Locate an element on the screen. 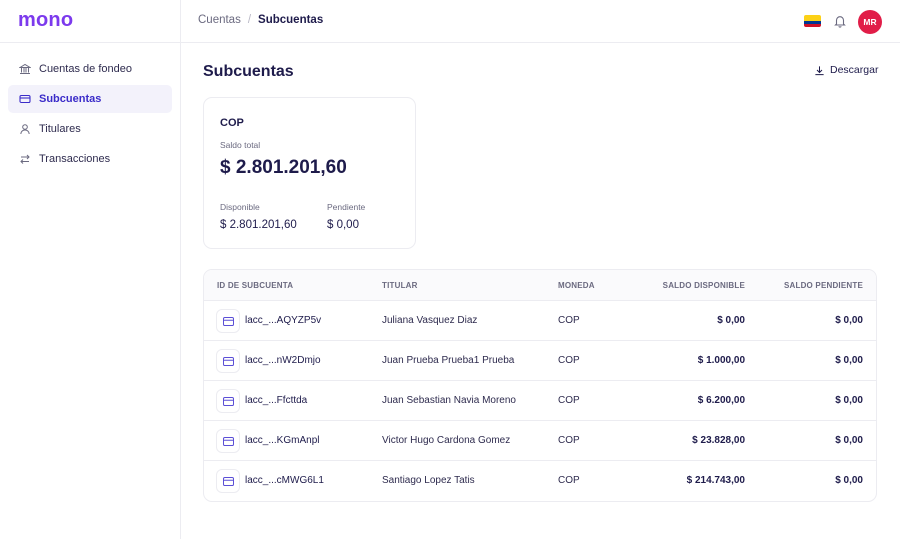 The width and height of the screenshot is (900, 539). download-button: Descargar is located at coordinates (846, 70).